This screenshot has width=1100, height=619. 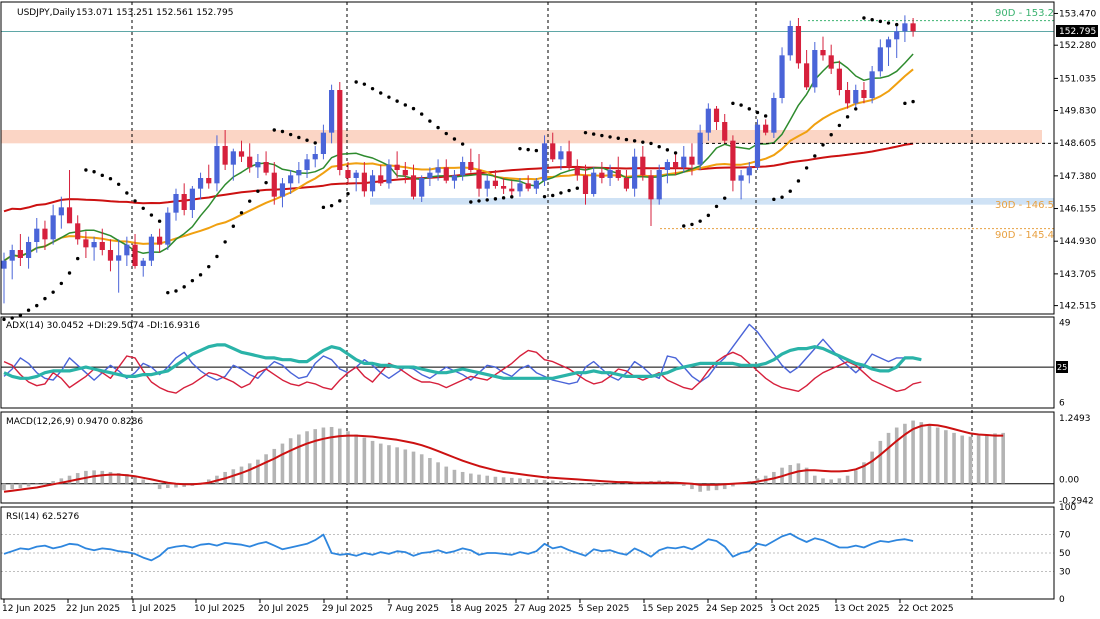 I want to click on x-tick-label: 10 Jul 2025, so click(x=219, y=609).